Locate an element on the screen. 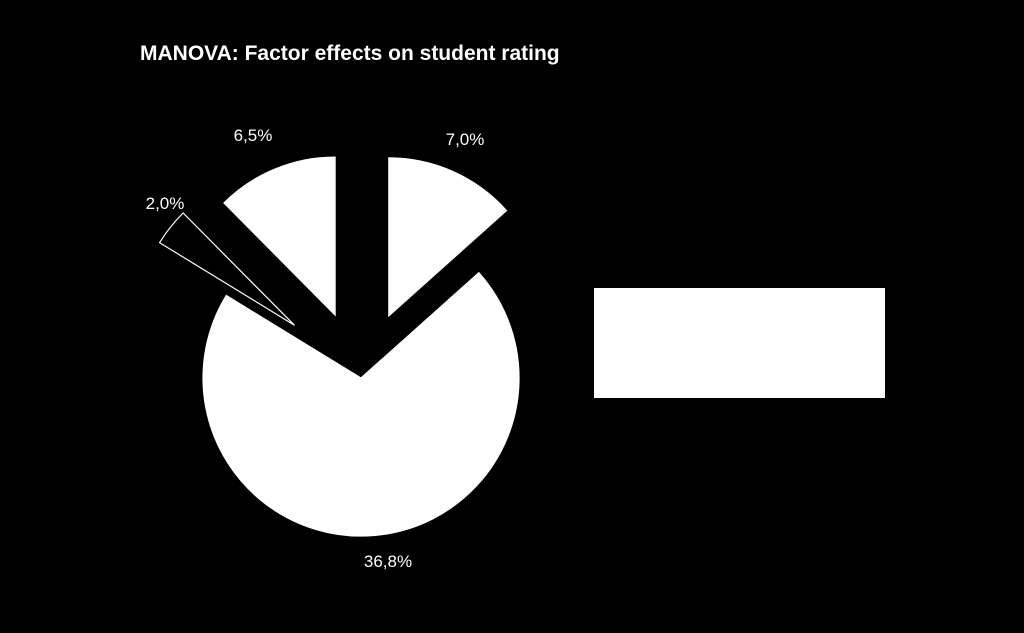 The image size is (1024, 633). chart-title: MANOVA: Factor effects on student rating is located at coordinates (350, 53).